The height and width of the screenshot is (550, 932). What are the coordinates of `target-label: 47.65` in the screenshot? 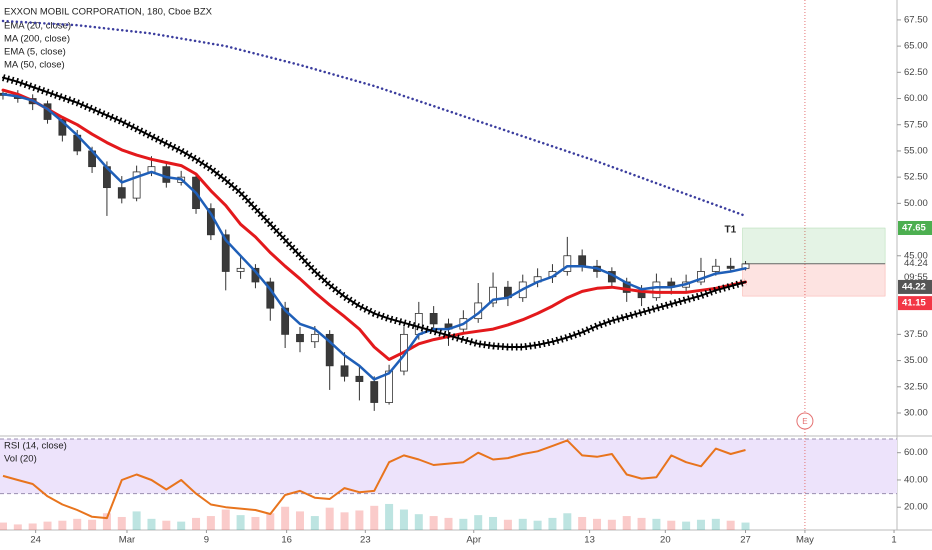 It's located at (914, 227).